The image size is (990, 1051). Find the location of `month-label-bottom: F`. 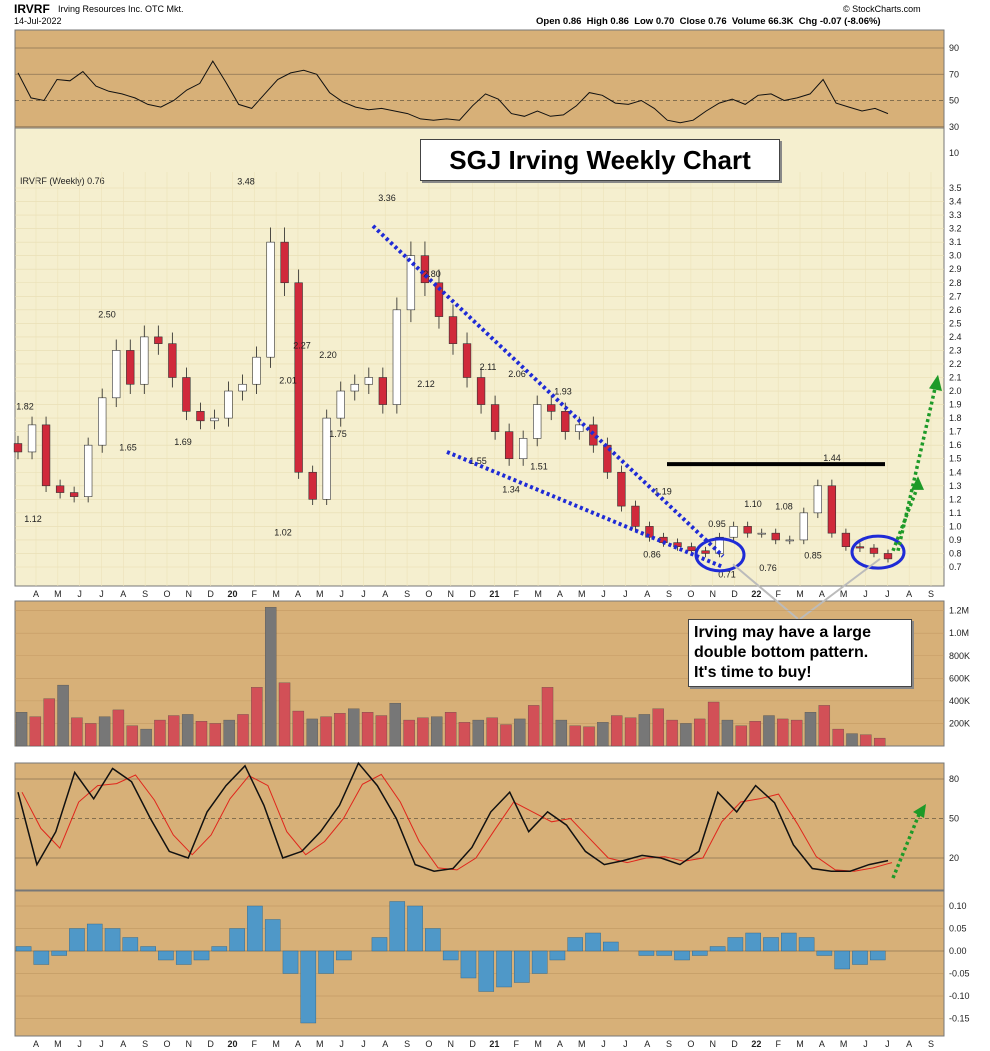

month-label-bottom: F is located at coordinates (255, 1044).